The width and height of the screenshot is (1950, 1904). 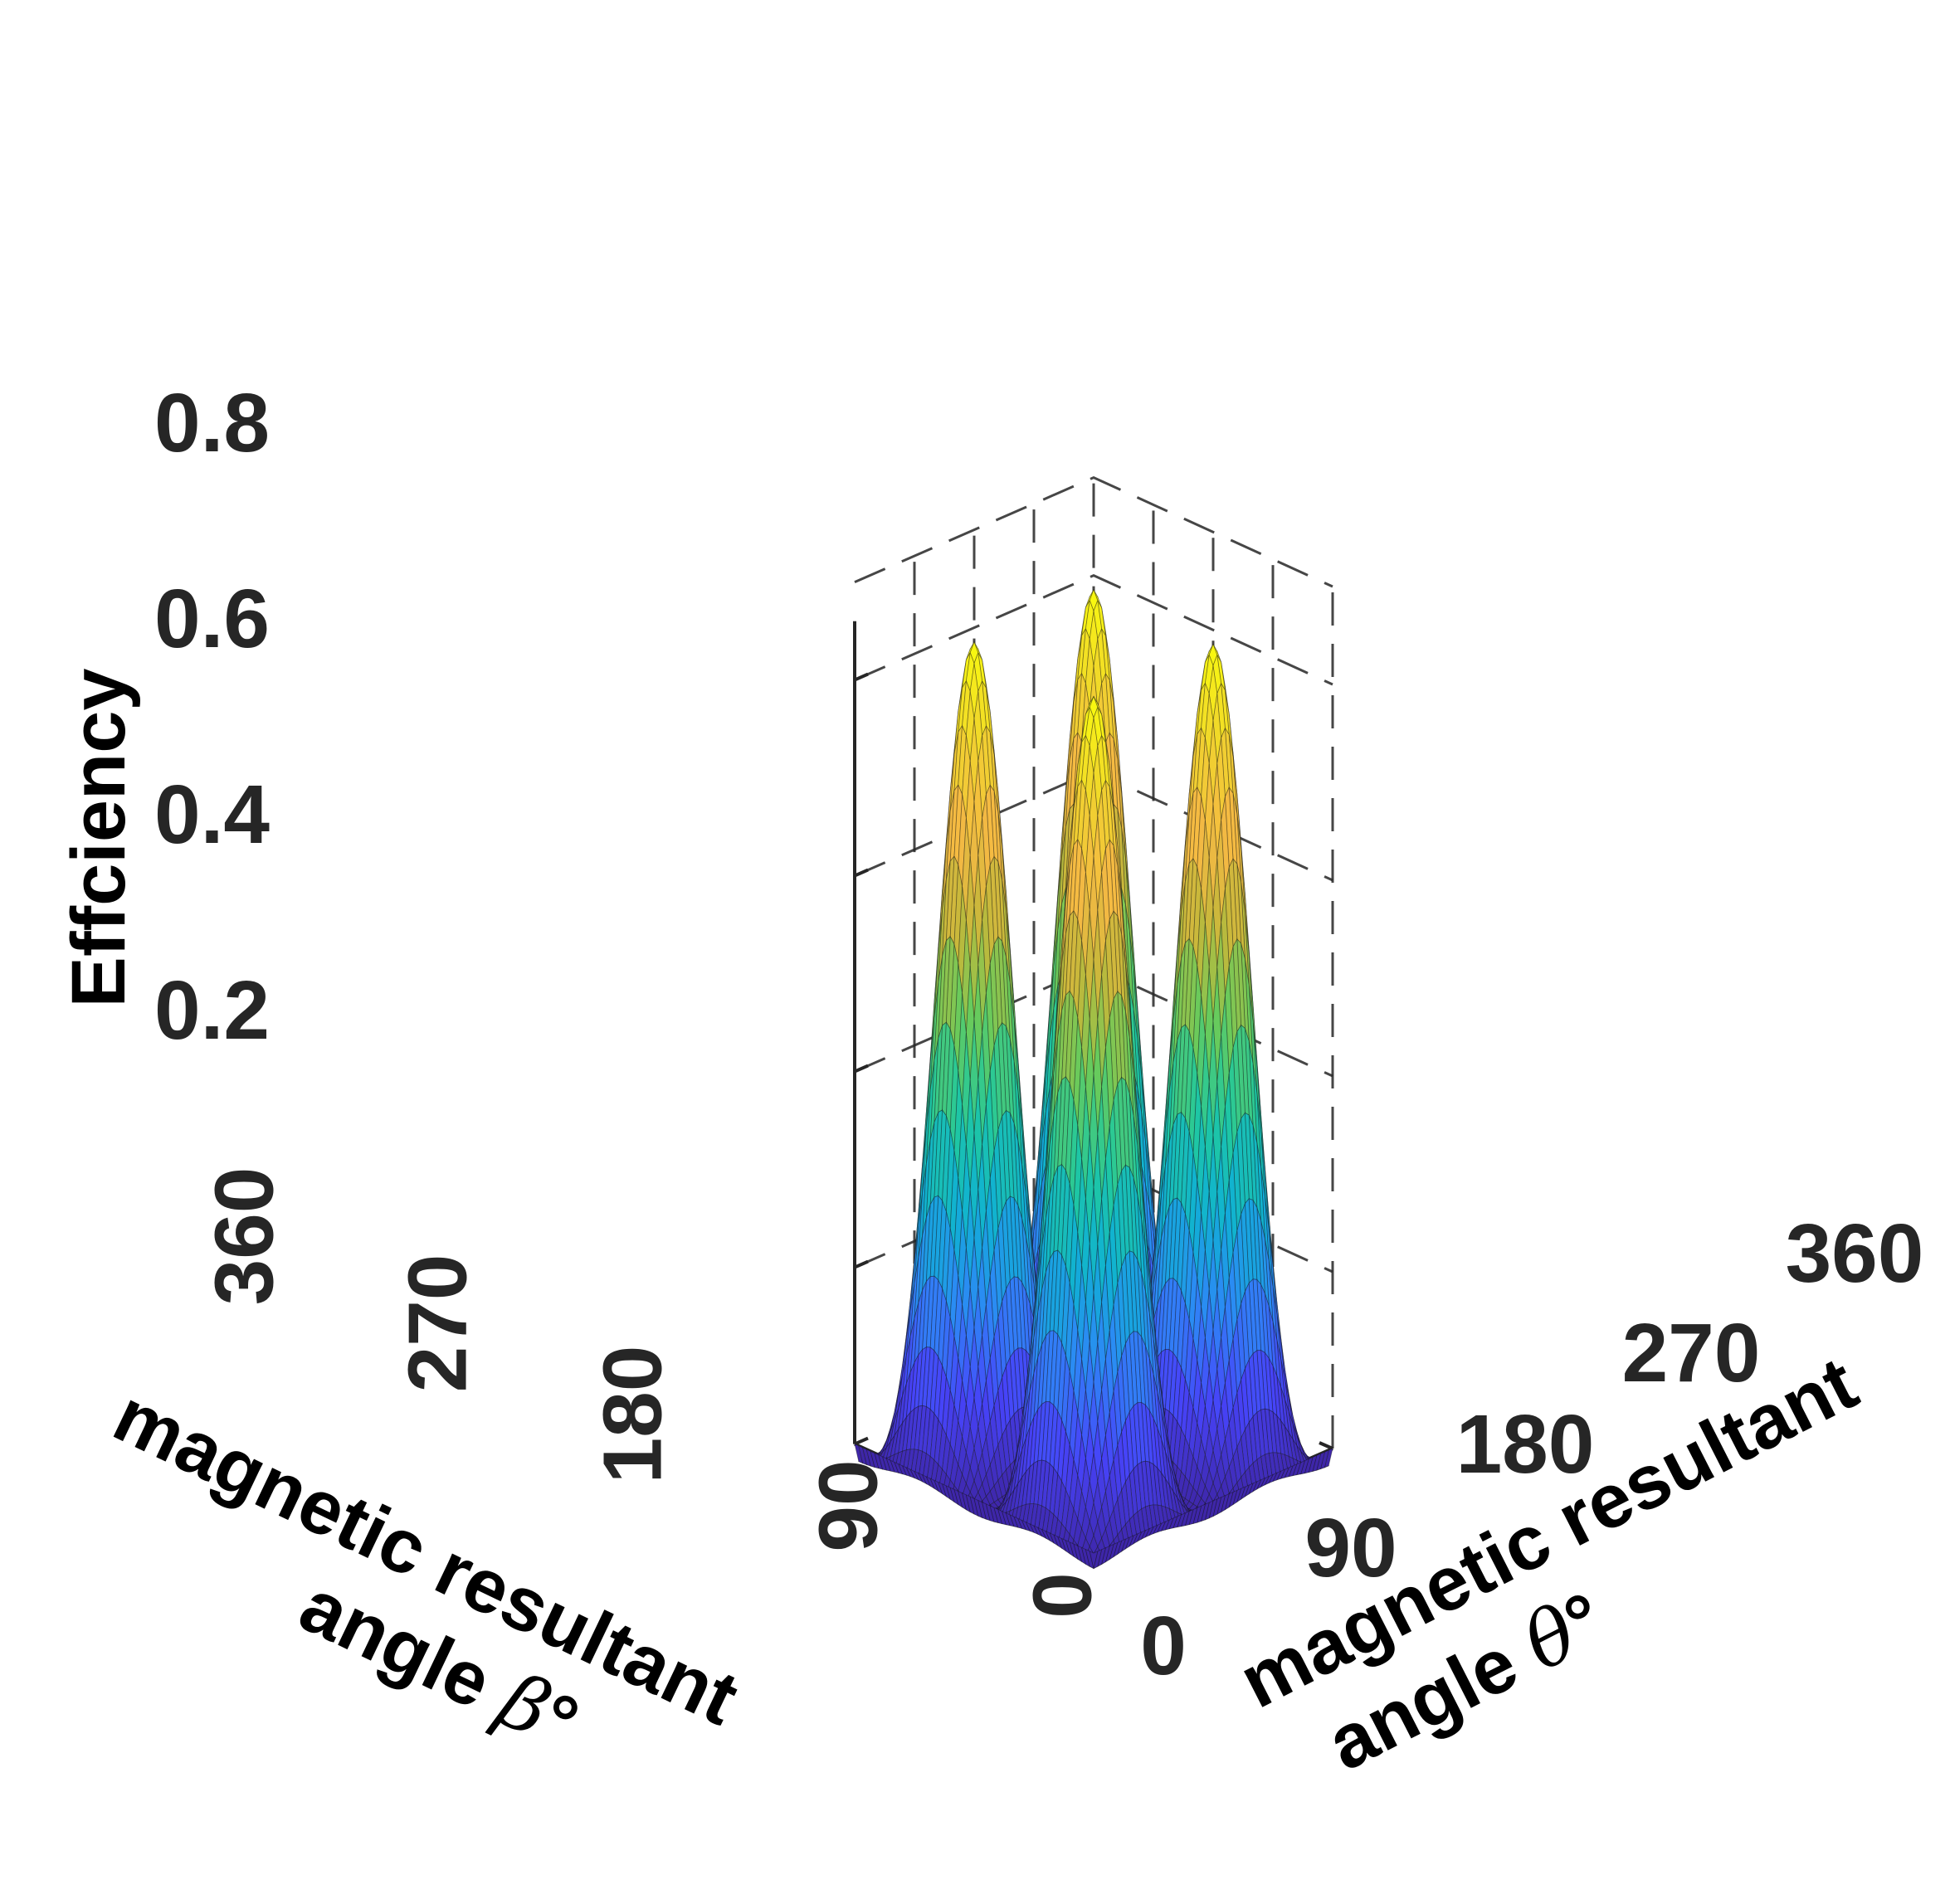 What do you see at coordinates (1163, 1646) in the screenshot?
I see `theta-tick-label: 0` at bounding box center [1163, 1646].